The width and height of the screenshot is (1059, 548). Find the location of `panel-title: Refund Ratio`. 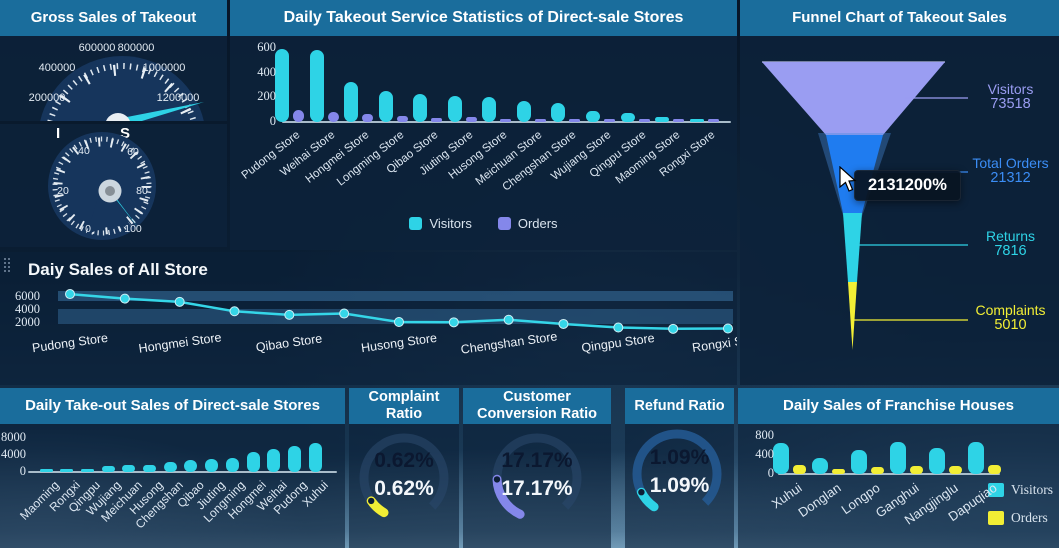

panel-title: Refund Ratio is located at coordinates (679, 405).